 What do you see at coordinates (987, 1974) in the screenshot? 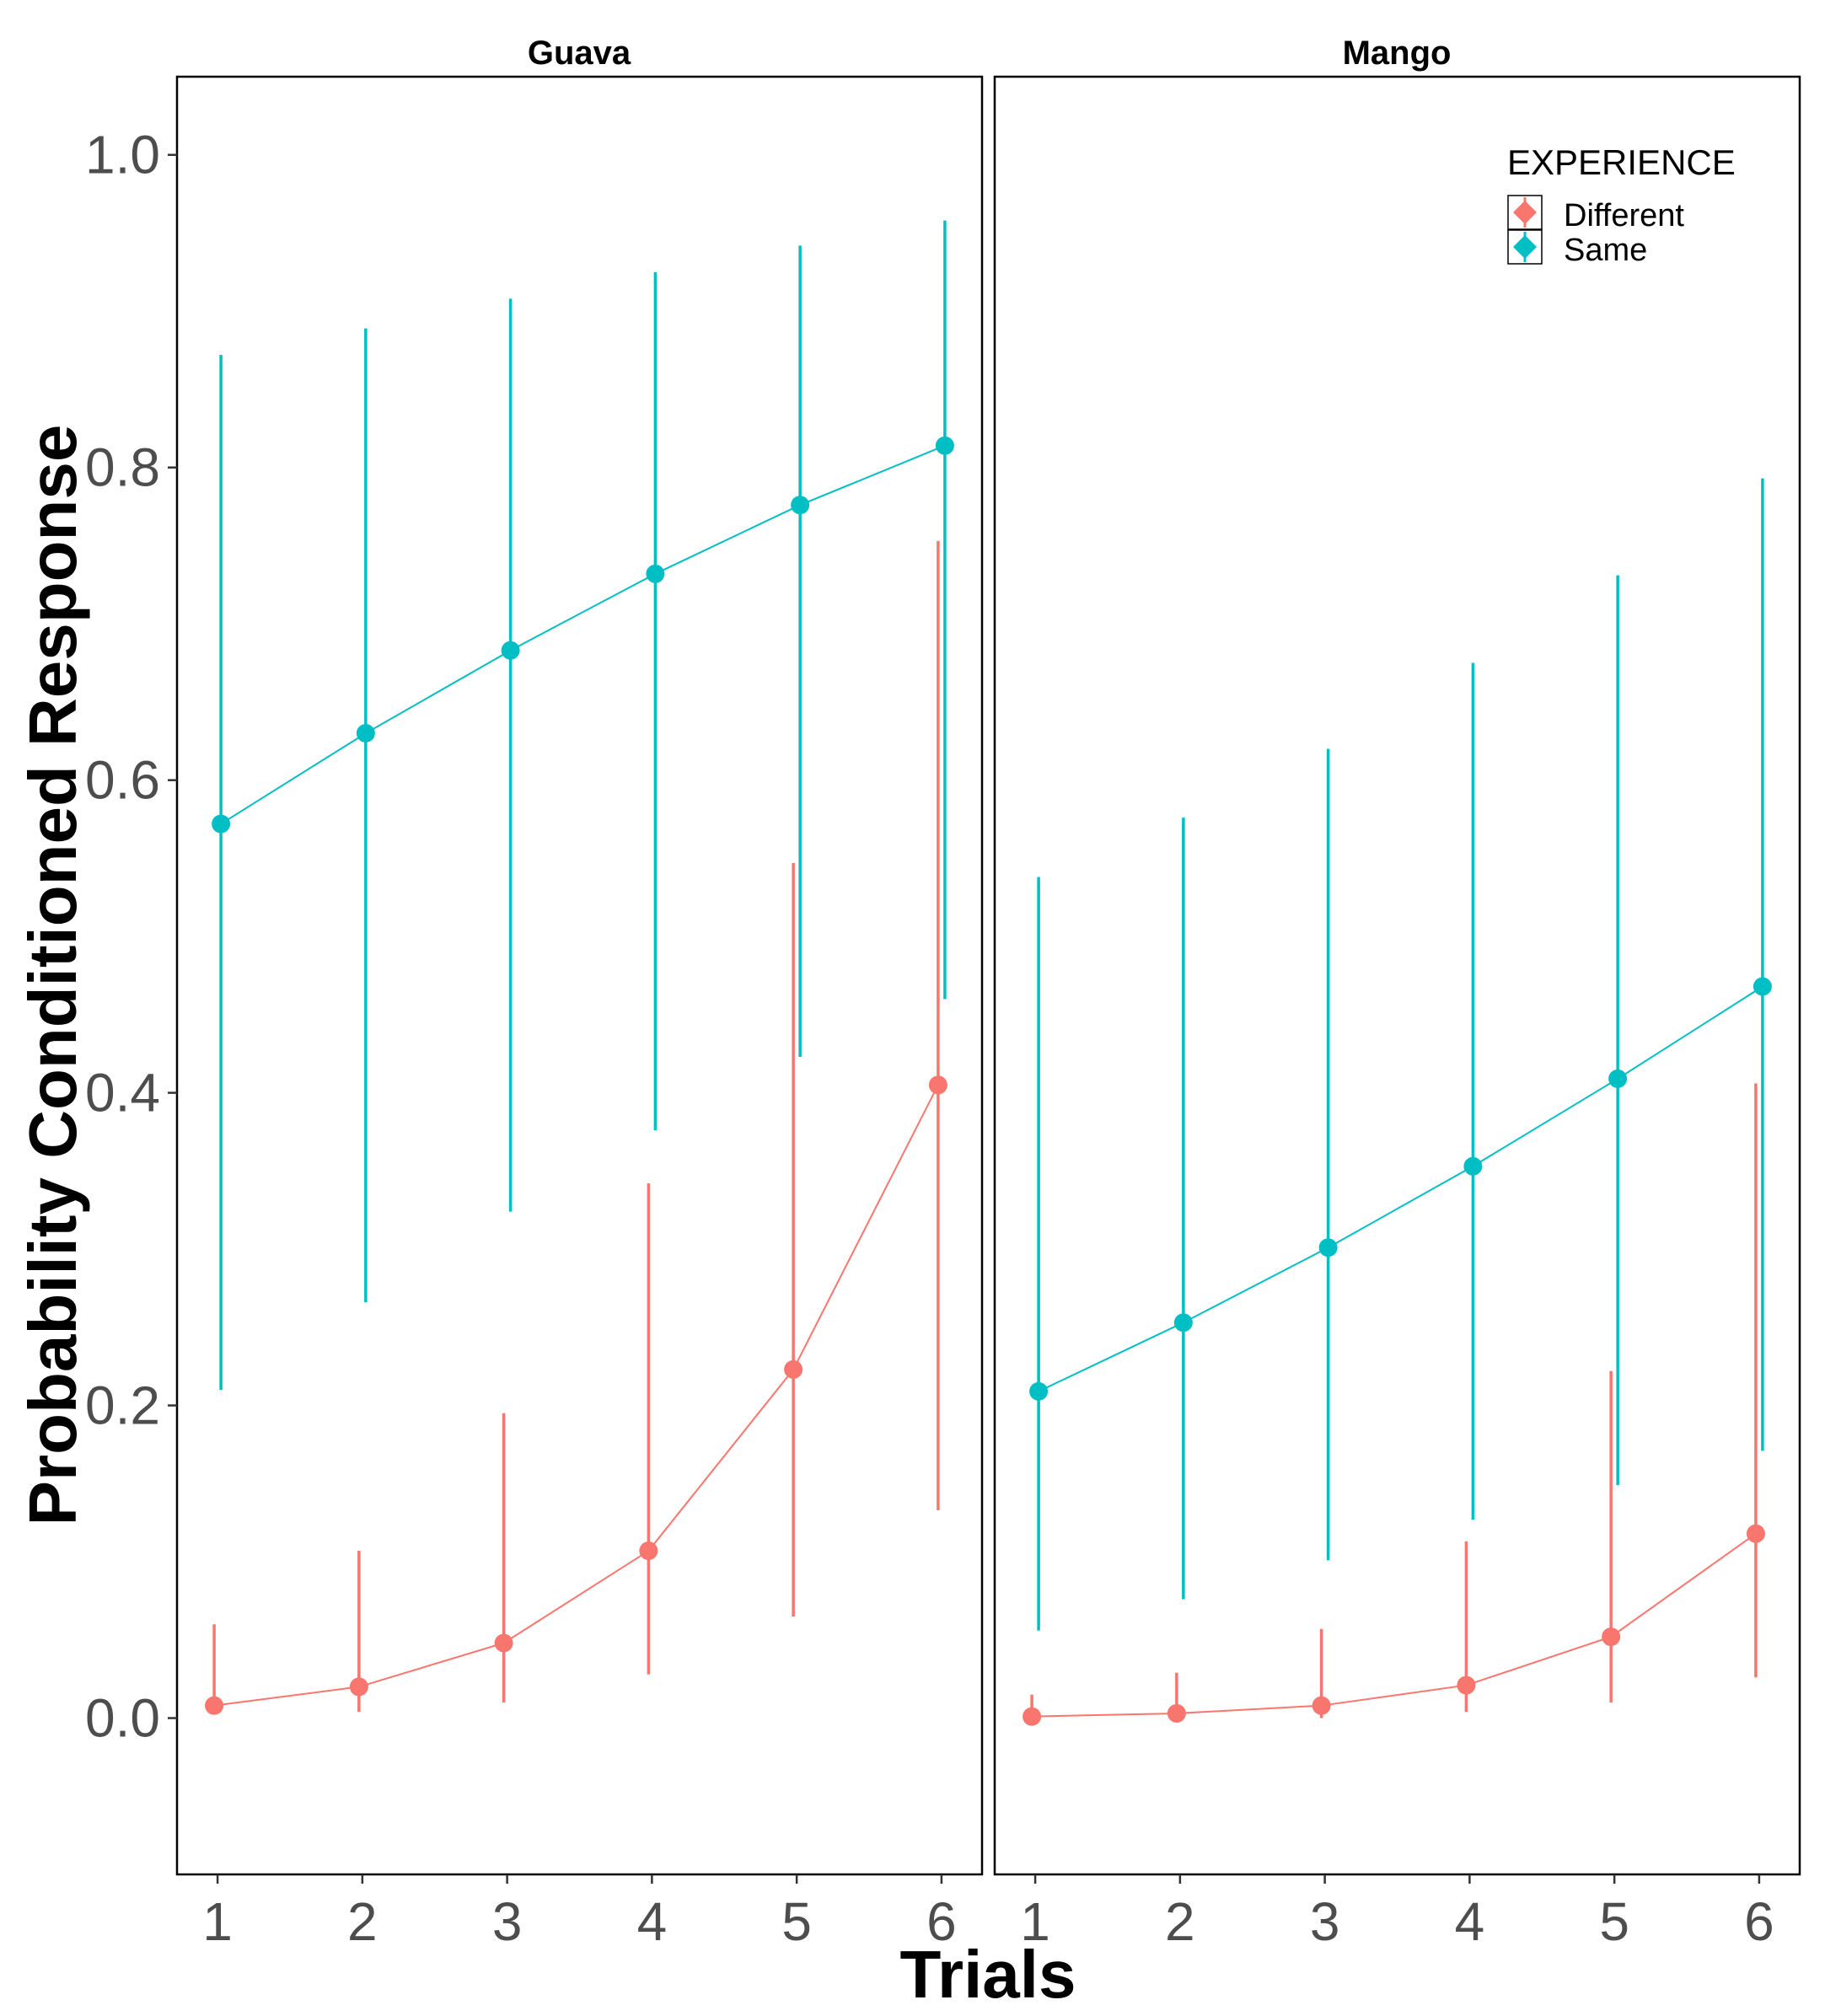
I see `x-axis-title: Trials` at bounding box center [987, 1974].